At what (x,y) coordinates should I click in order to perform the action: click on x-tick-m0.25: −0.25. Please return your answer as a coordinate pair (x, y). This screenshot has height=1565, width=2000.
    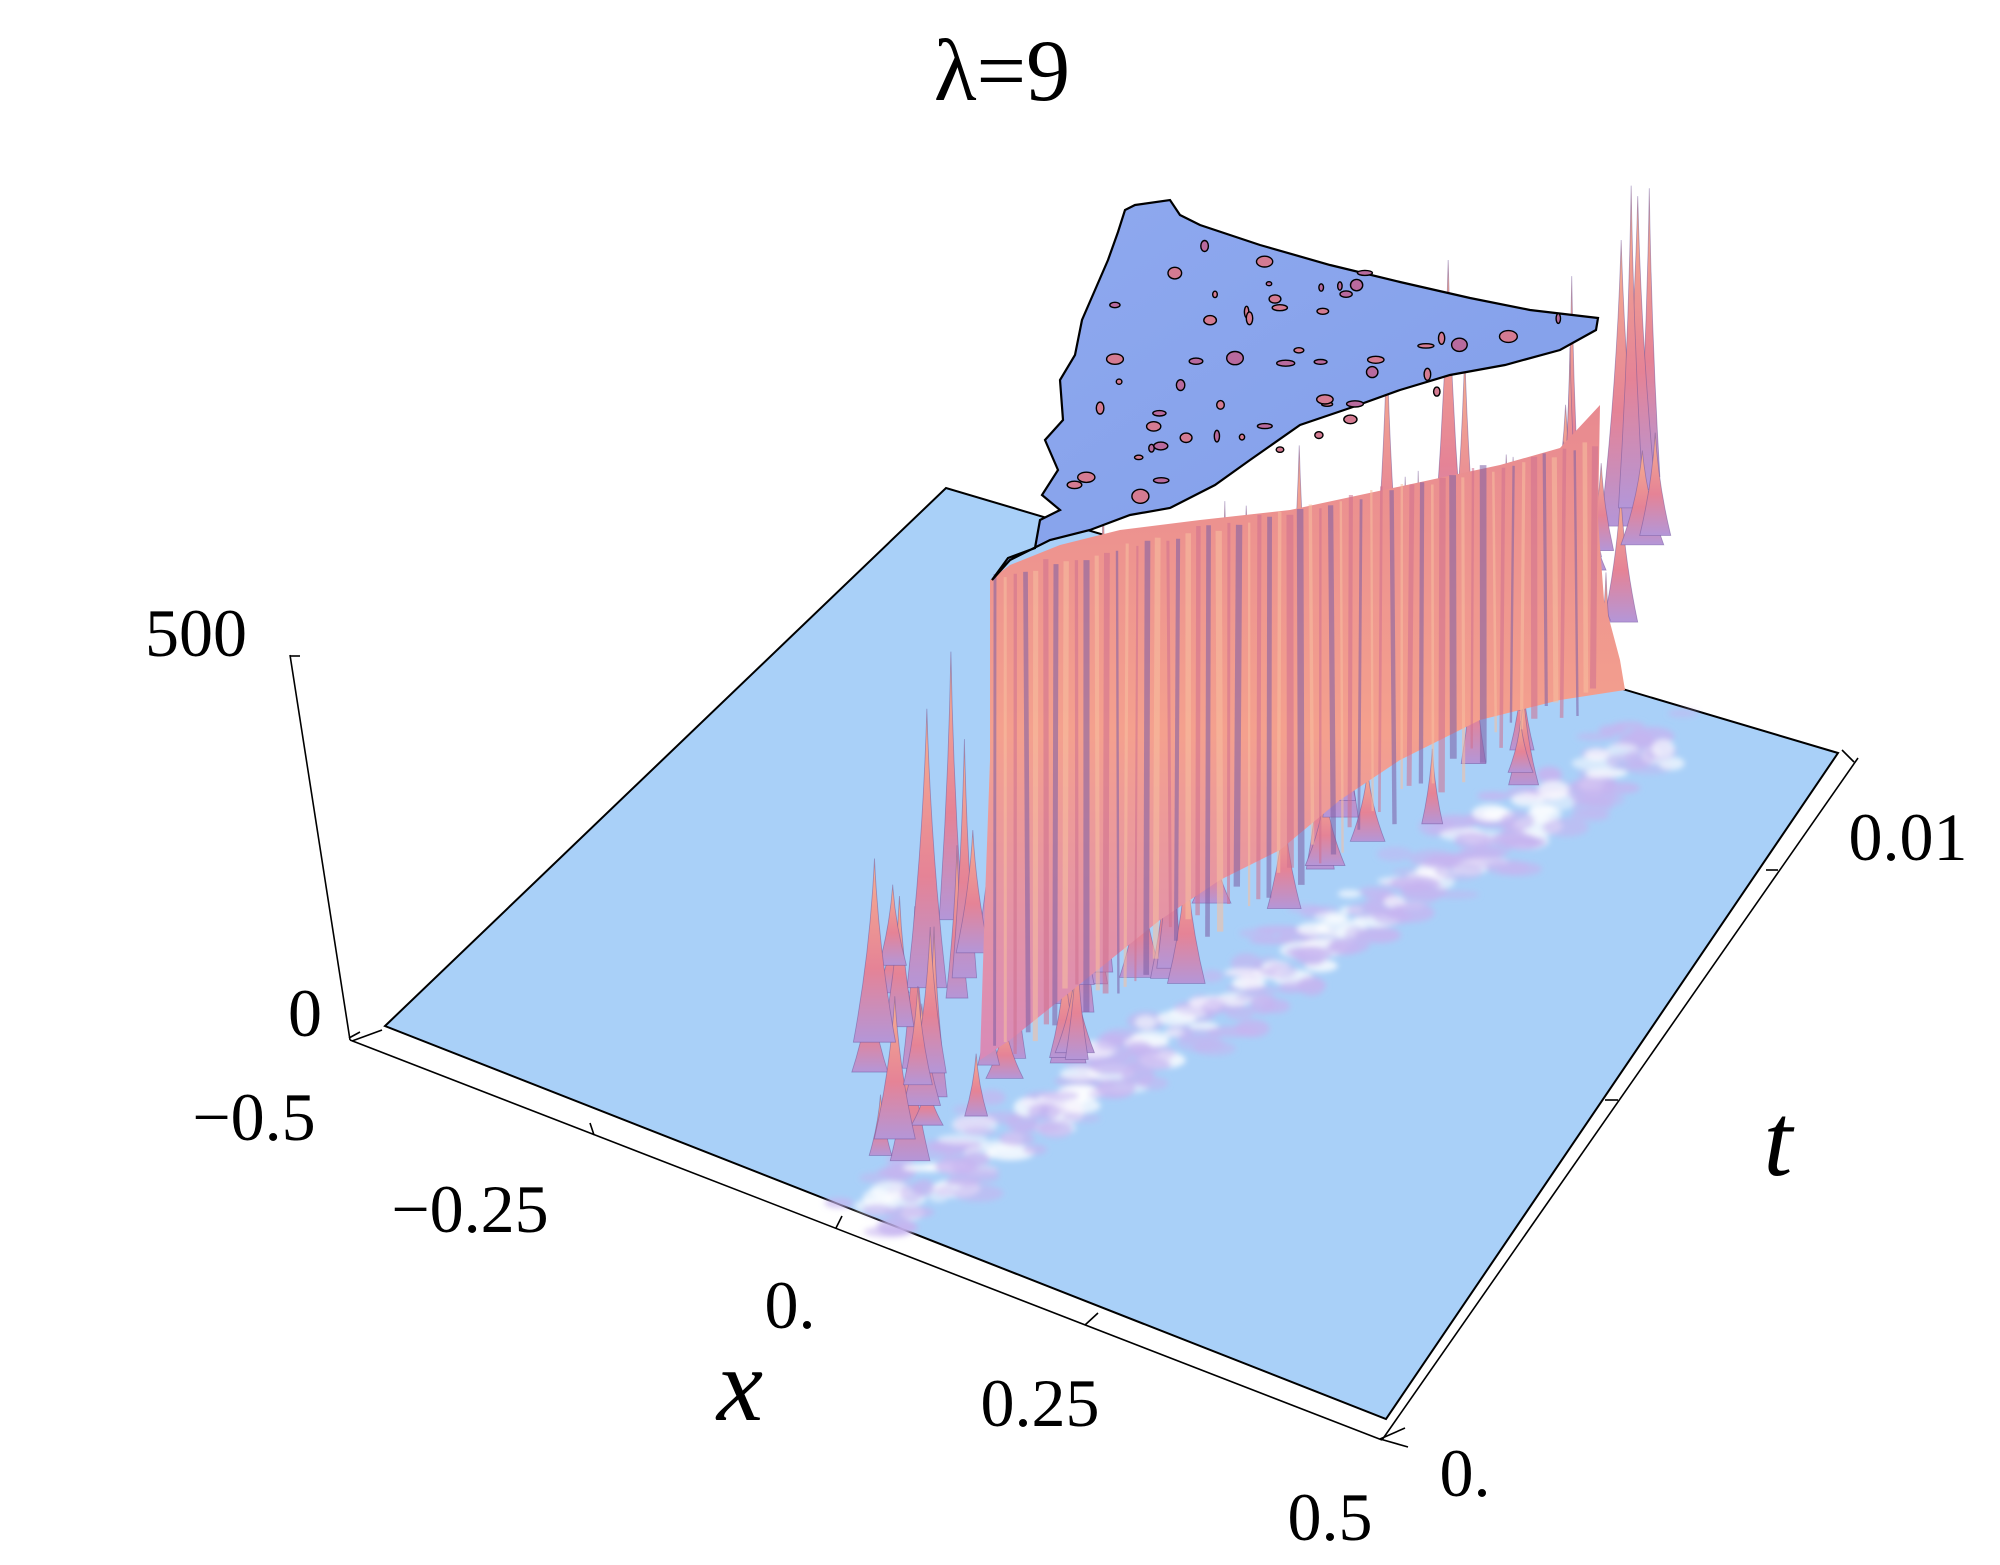
    Looking at the image, I should click on (469, 1209).